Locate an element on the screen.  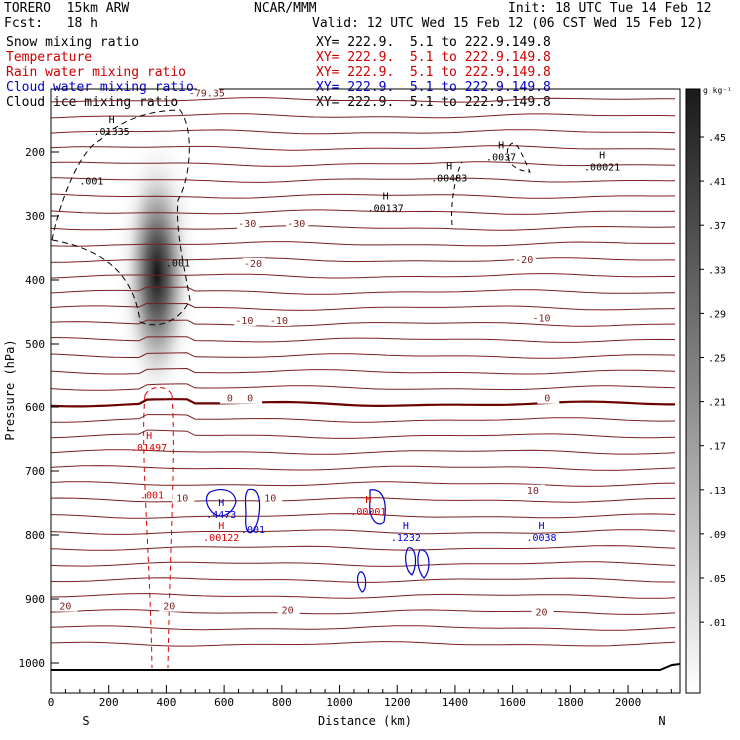
extremum-value-3: .00137 is located at coordinates (386, 209).